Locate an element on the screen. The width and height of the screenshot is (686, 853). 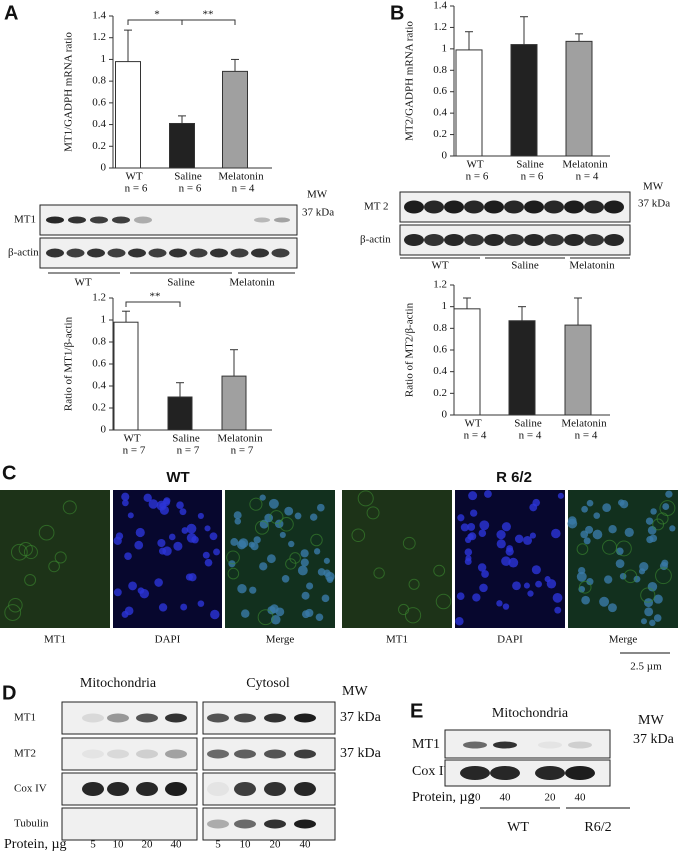
blot is located at coordinates (129, 754).